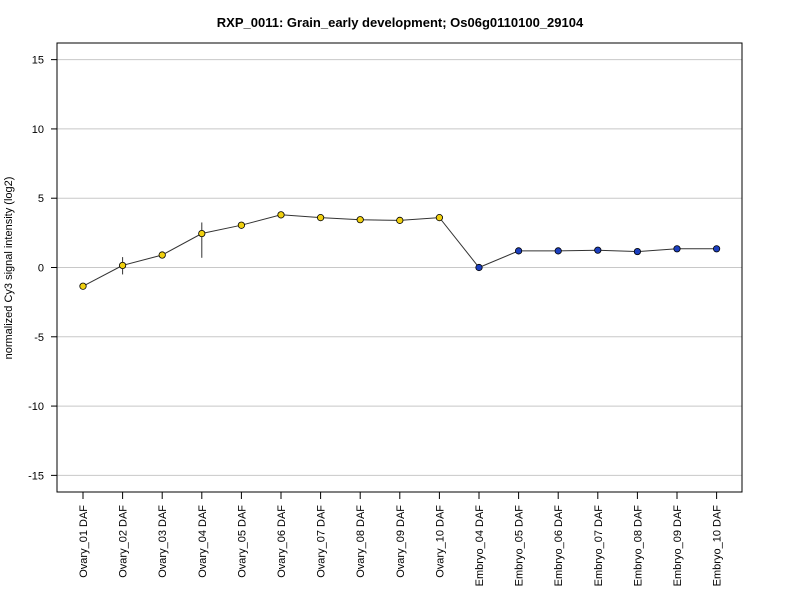 The height and width of the screenshot is (605, 800). I want to click on x-tick-label: Ovary_08 DAF, so click(361, 541).